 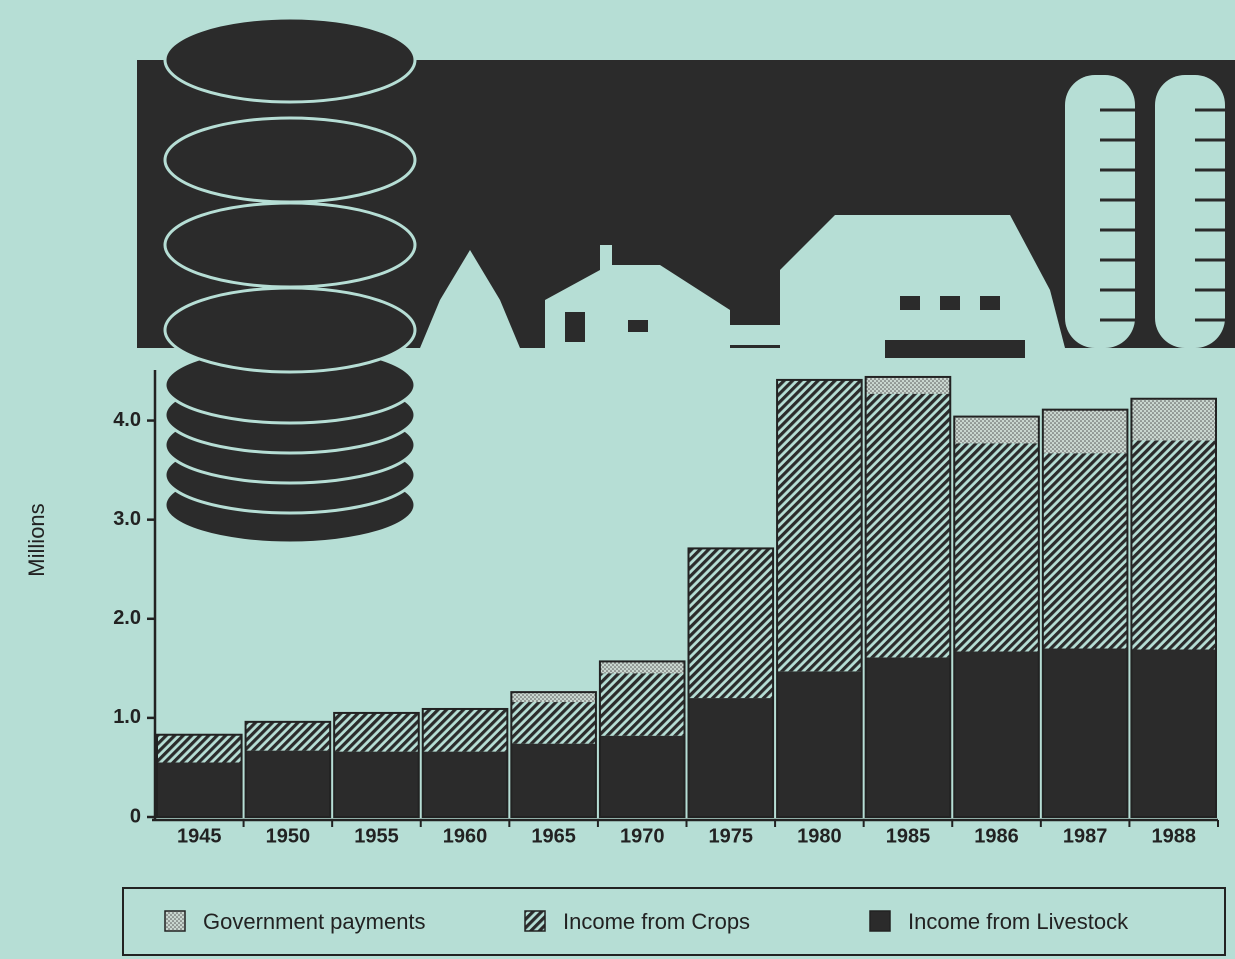 What do you see at coordinates (36, 539) in the screenshot?
I see `y-axis-label: Millions` at bounding box center [36, 539].